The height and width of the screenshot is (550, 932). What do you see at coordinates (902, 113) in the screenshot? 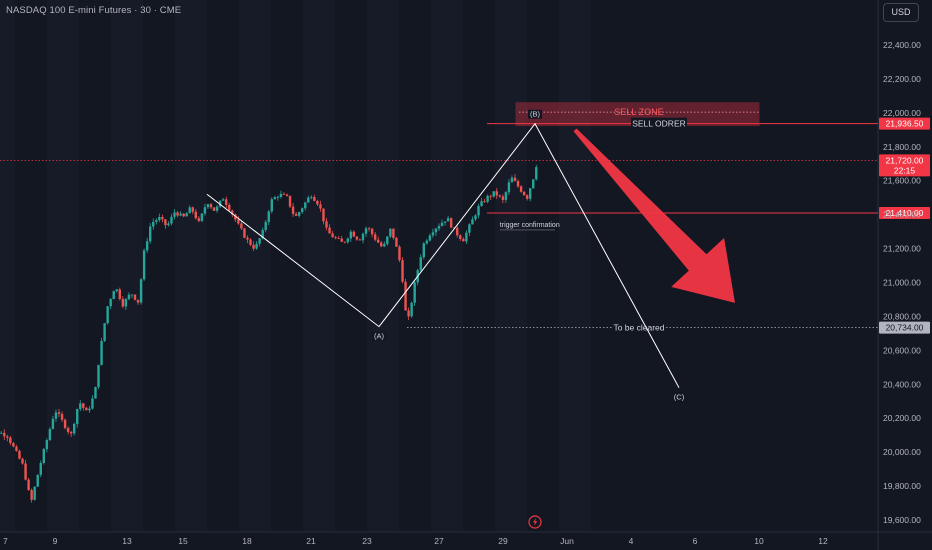
I see `price-tick-label: 22,000.00` at bounding box center [902, 113].